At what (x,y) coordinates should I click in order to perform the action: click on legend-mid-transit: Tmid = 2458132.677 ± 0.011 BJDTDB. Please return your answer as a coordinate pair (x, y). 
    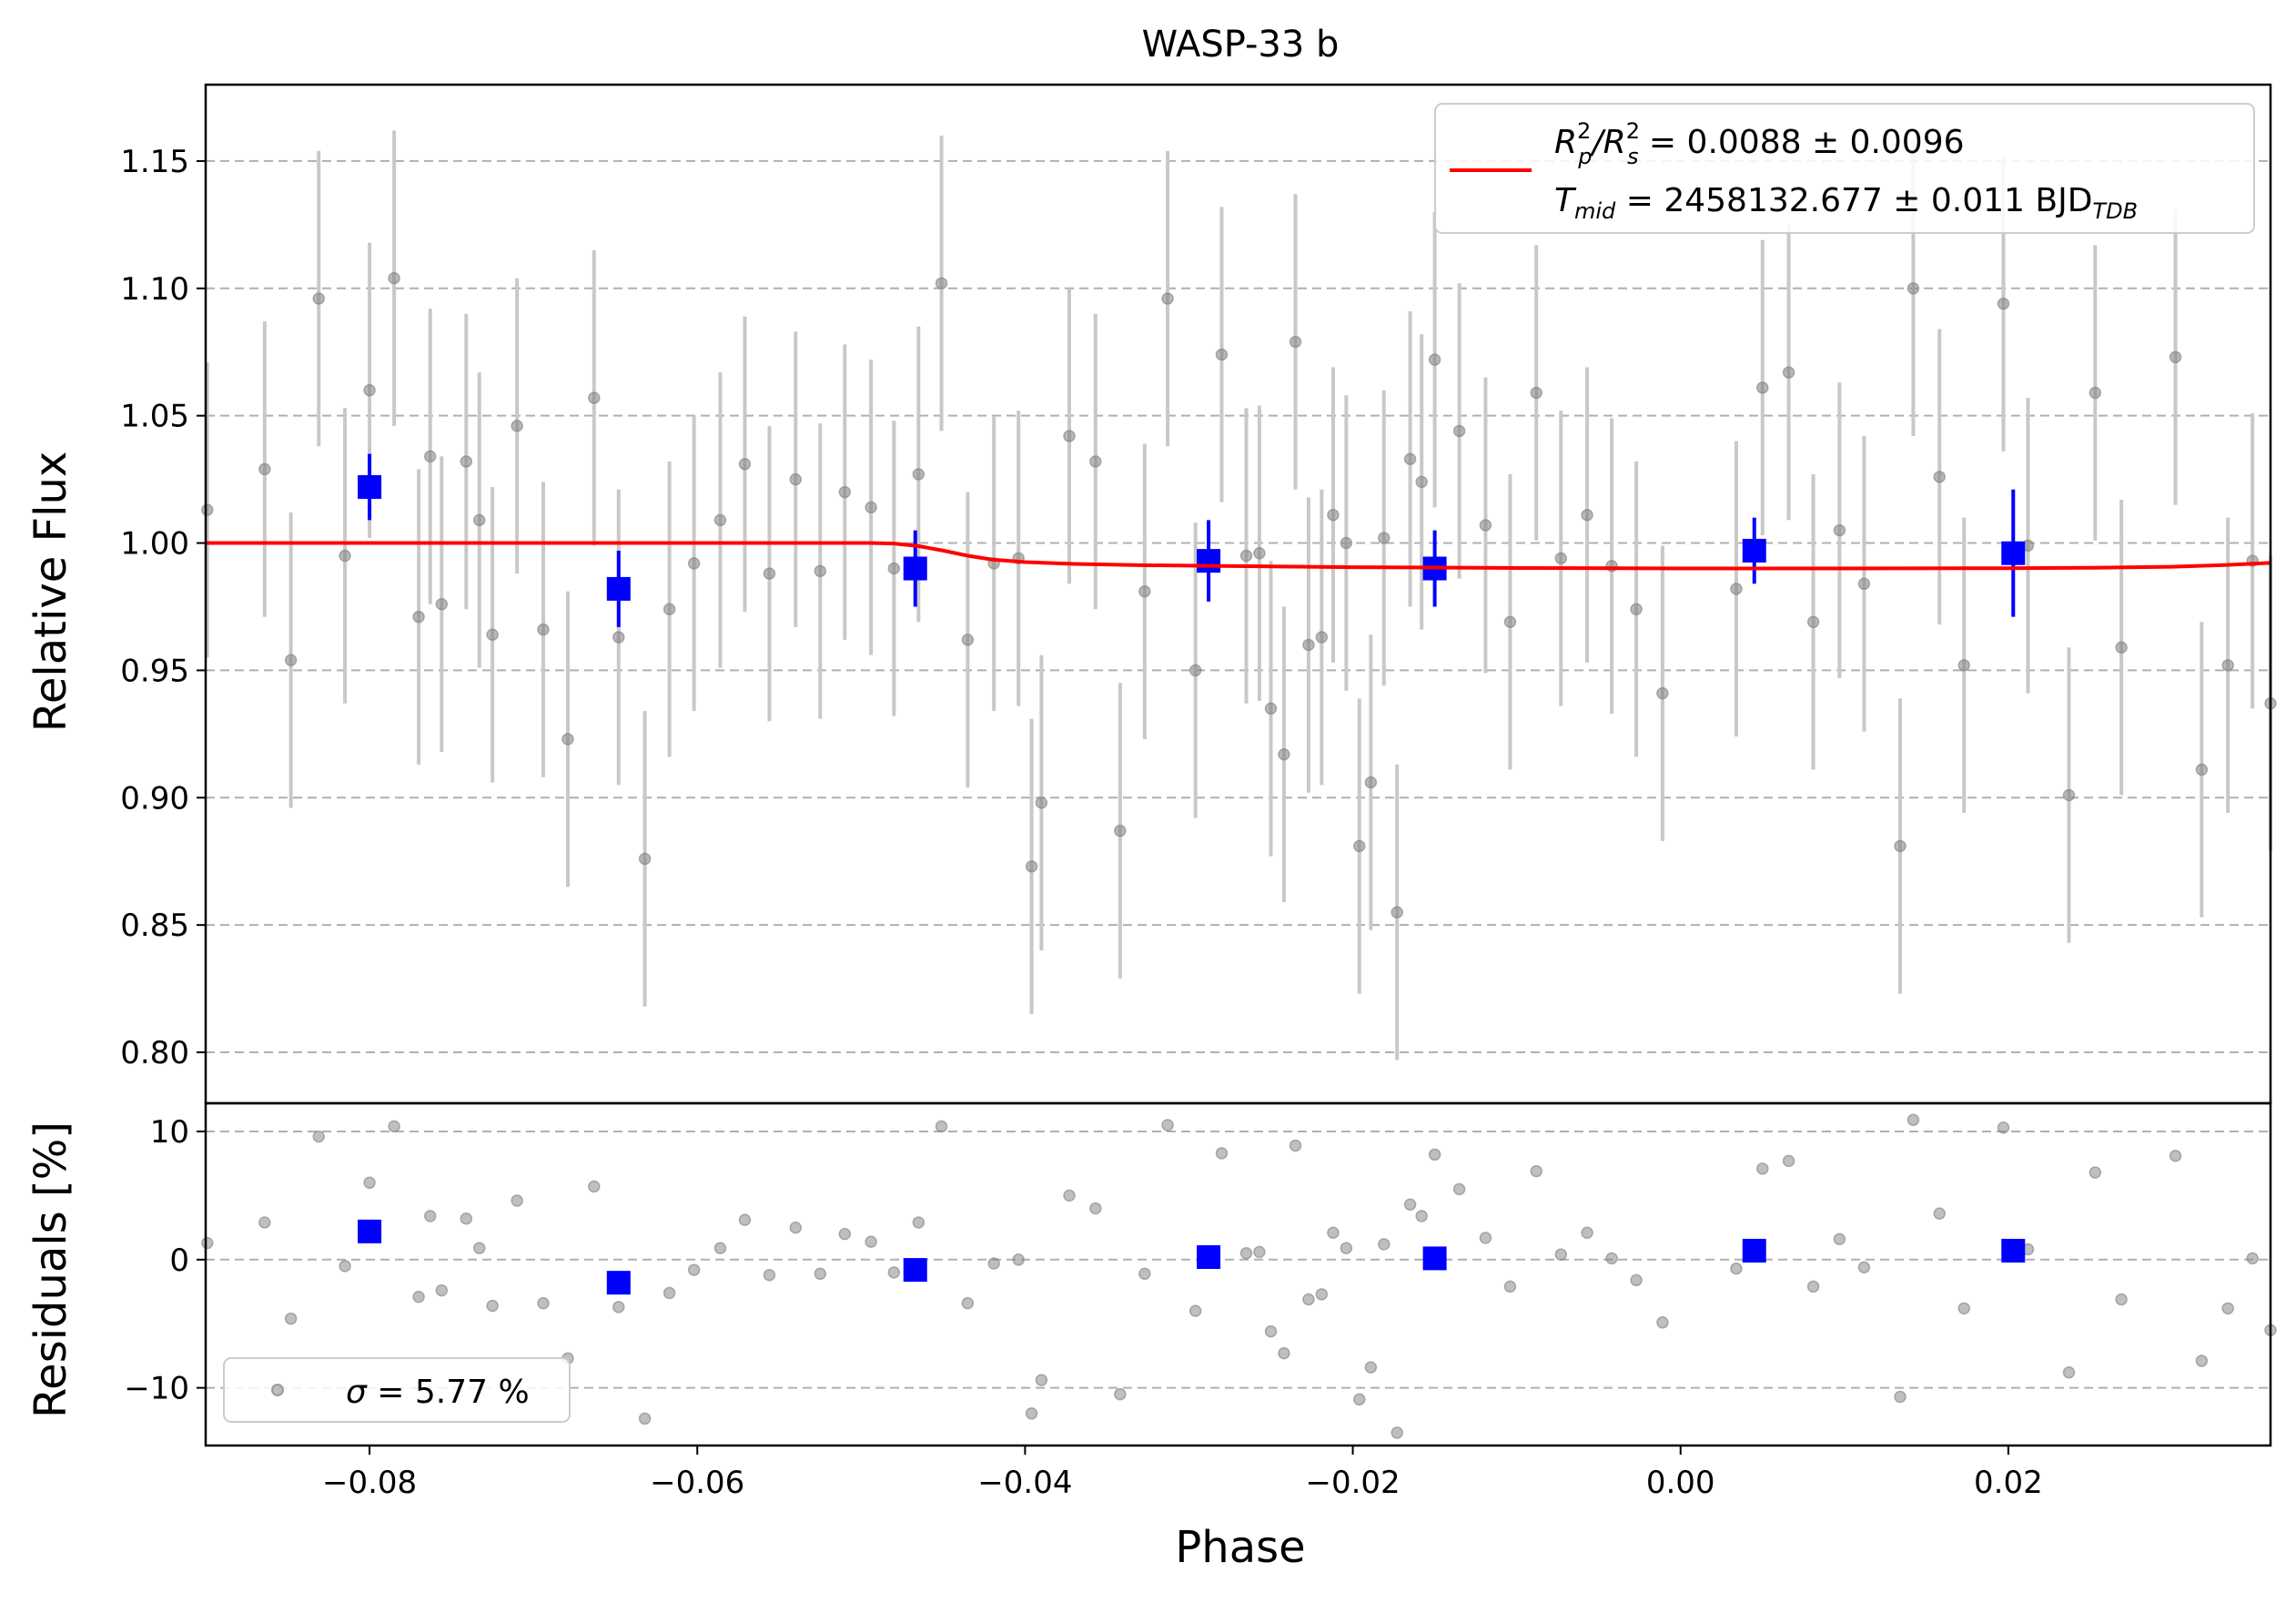
    Looking at the image, I should click on (1846, 203).